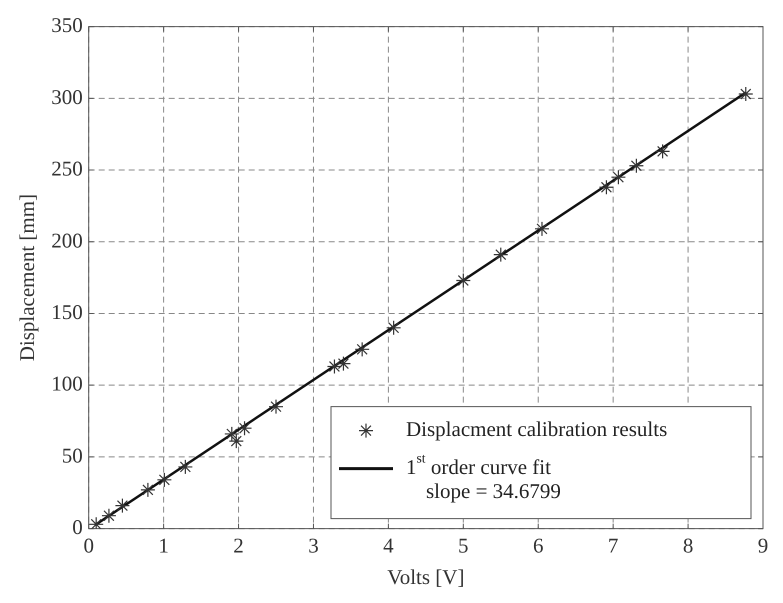 The image size is (783, 603). What do you see at coordinates (763, 546) in the screenshot?
I see `x-tick-label: 9` at bounding box center [763, 546].